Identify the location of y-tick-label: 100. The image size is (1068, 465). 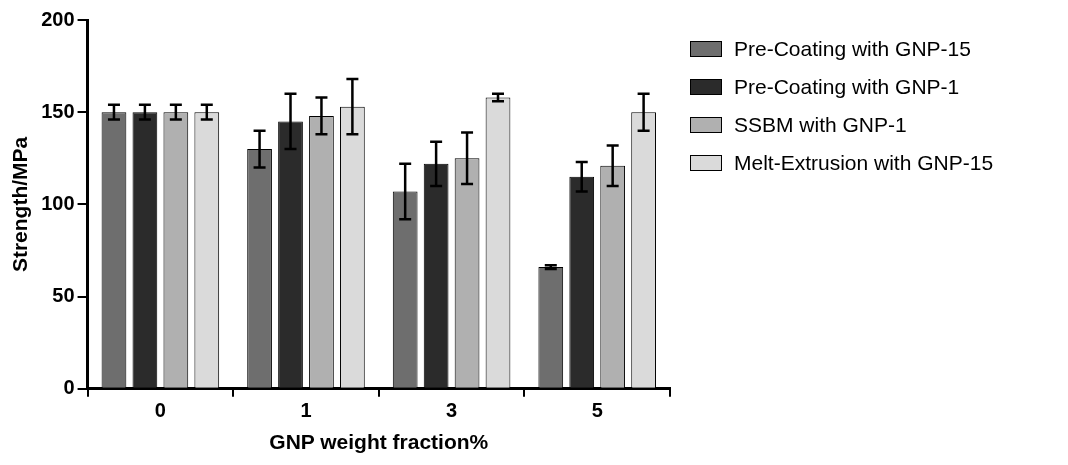
(58, 202).